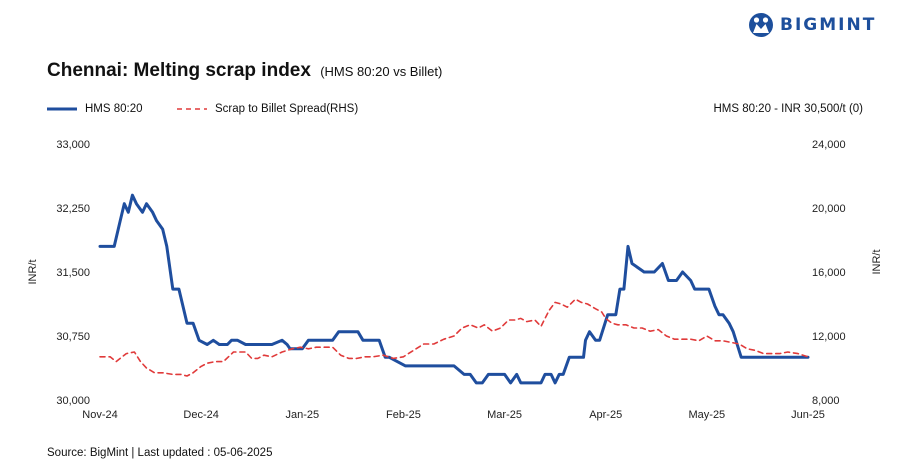 This screenshot has width=907, height=472. I want to click on right-axis-ticks: 24,000 20,000 16,000 12,000 8,000, so click(829, 273).